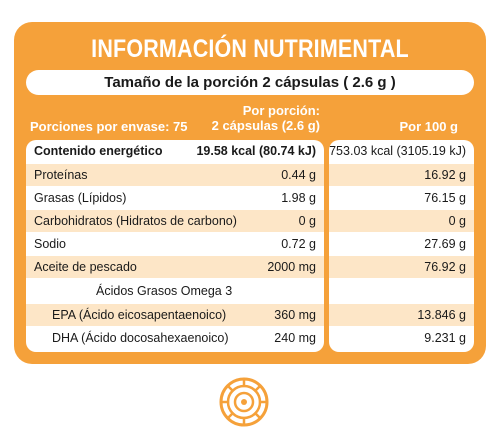 This screenshot has height=441, width=500. I want to click on per-serving-value: 19.58 kcal (80.74 kJ), so click(256, 151).